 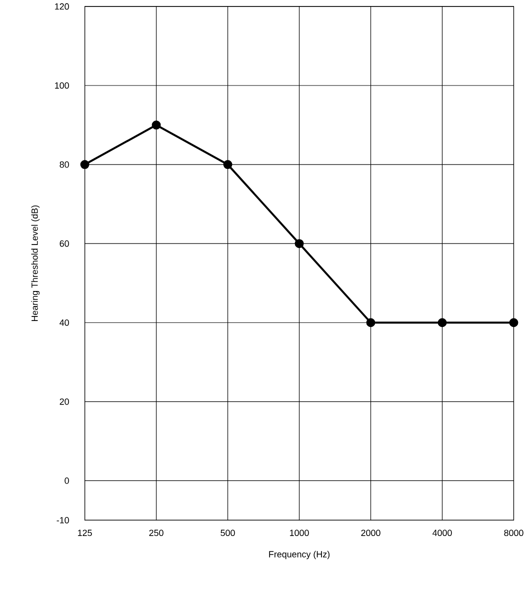 I want to click on x-tick-label: 2000, so click(x=370, y=533).